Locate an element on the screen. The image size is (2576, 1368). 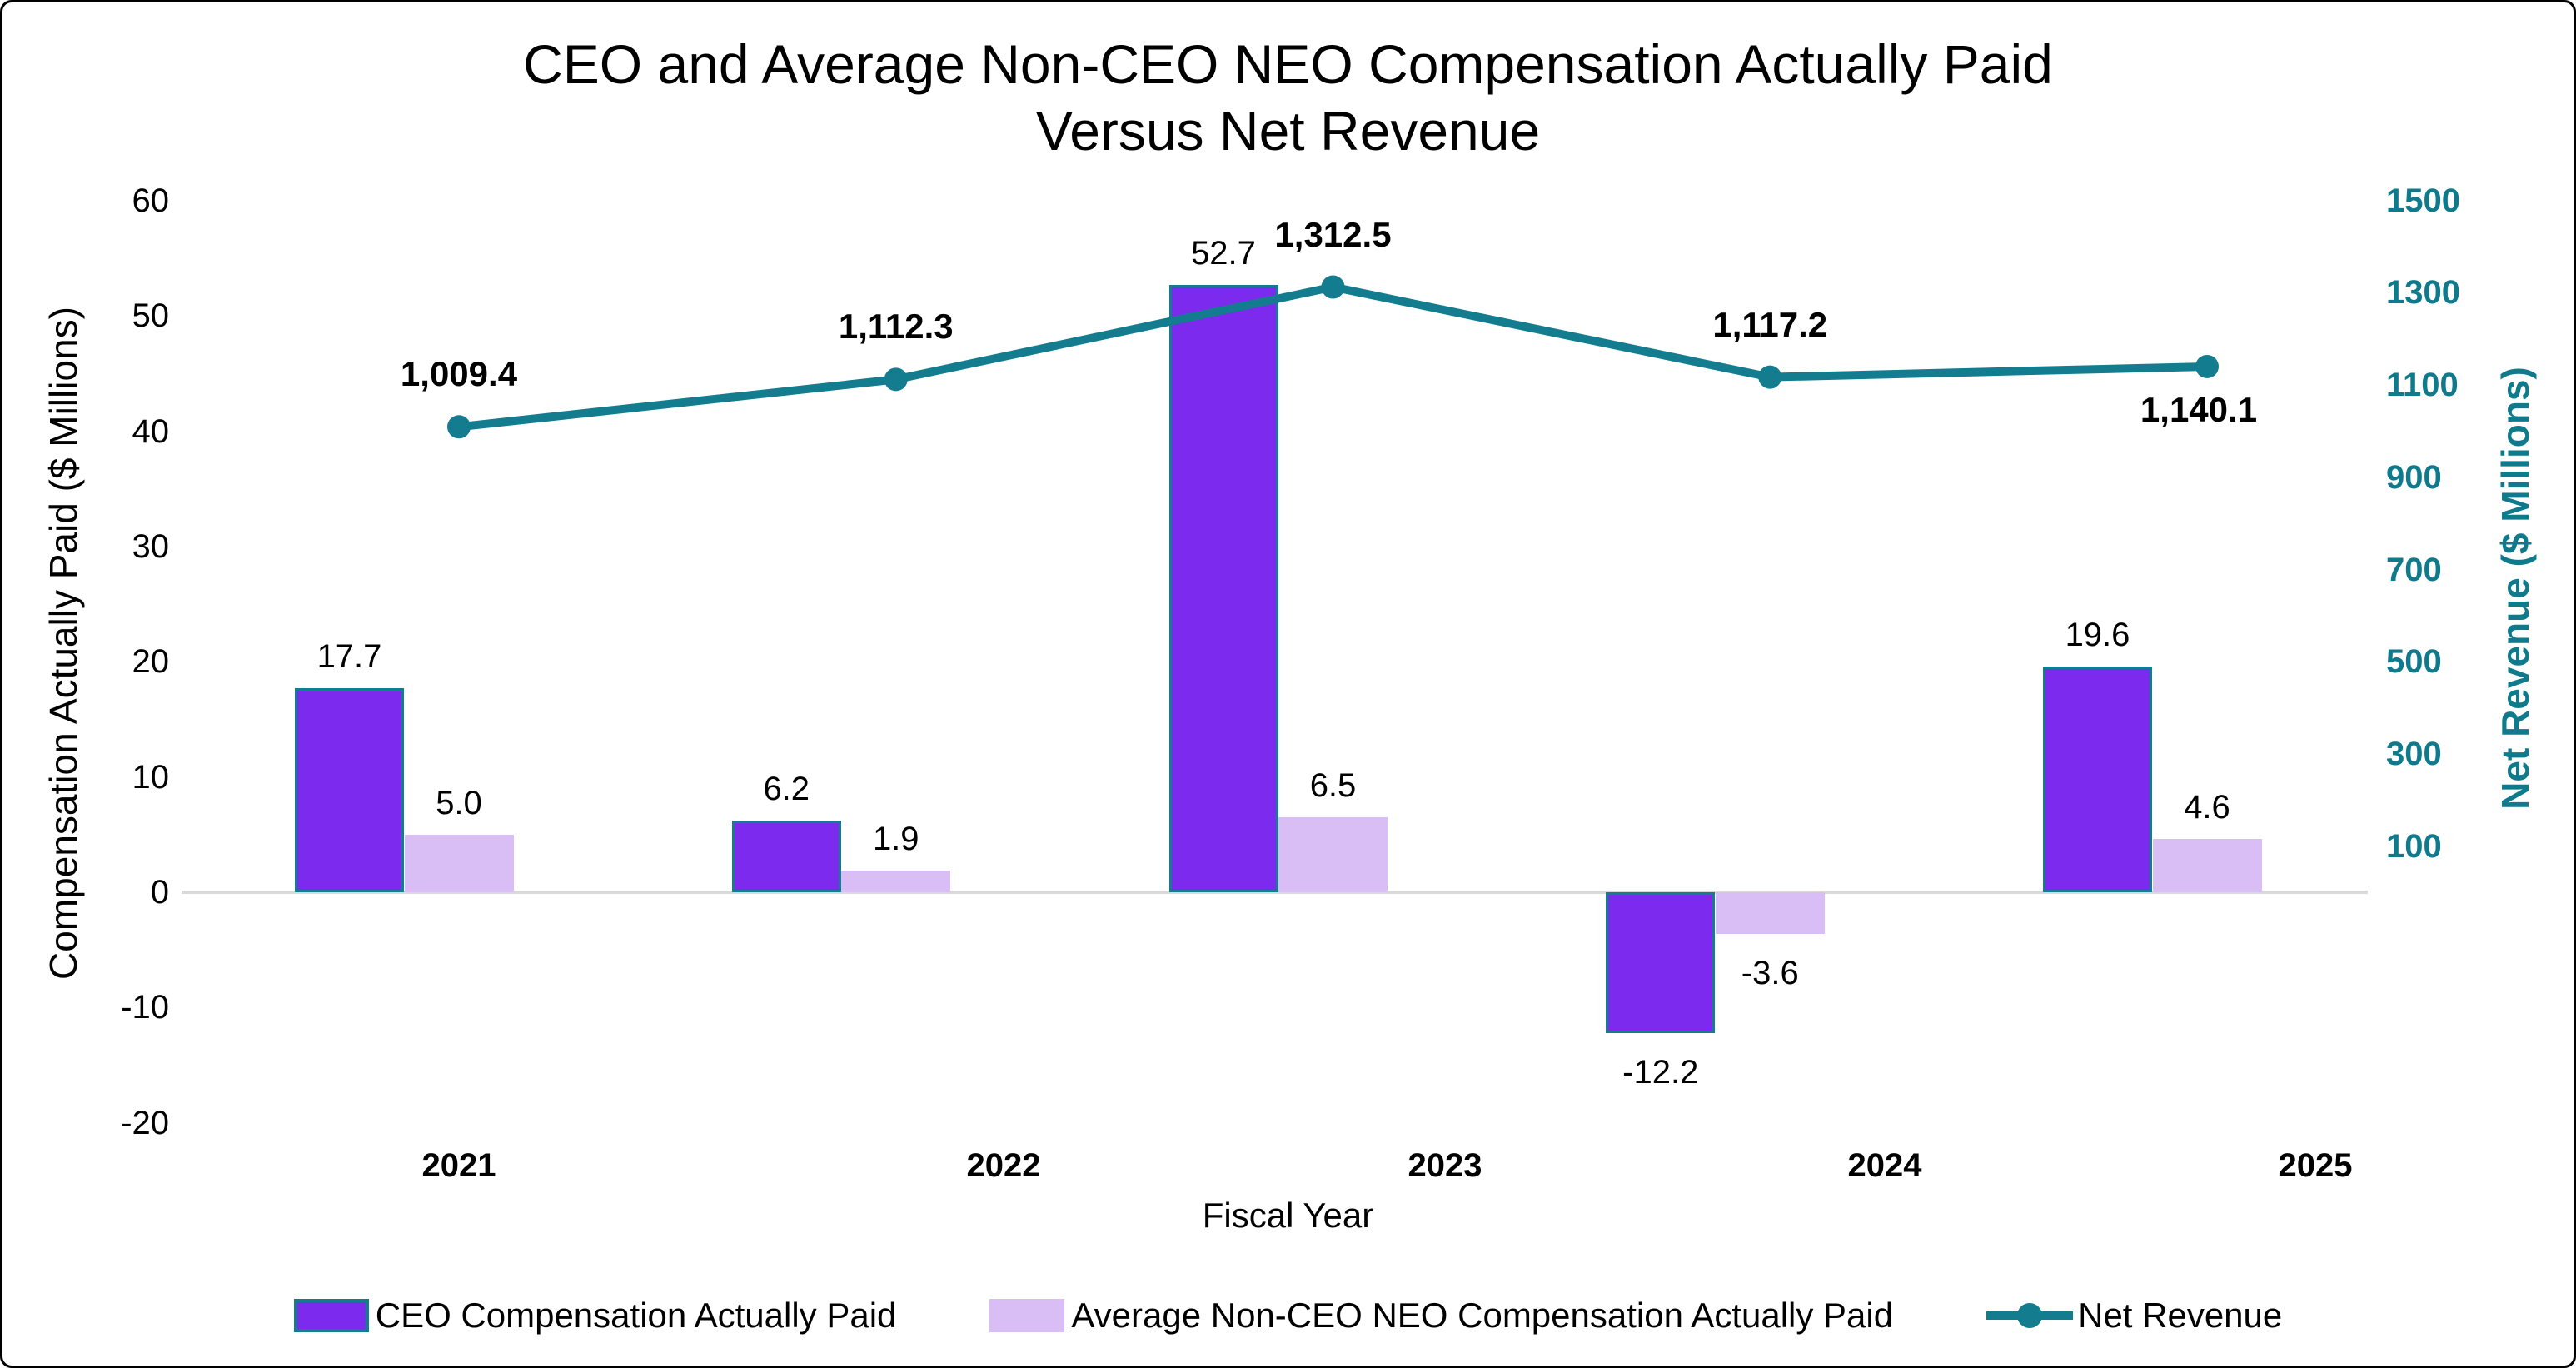
zero-gridline is located at coordinates (1275, 892).